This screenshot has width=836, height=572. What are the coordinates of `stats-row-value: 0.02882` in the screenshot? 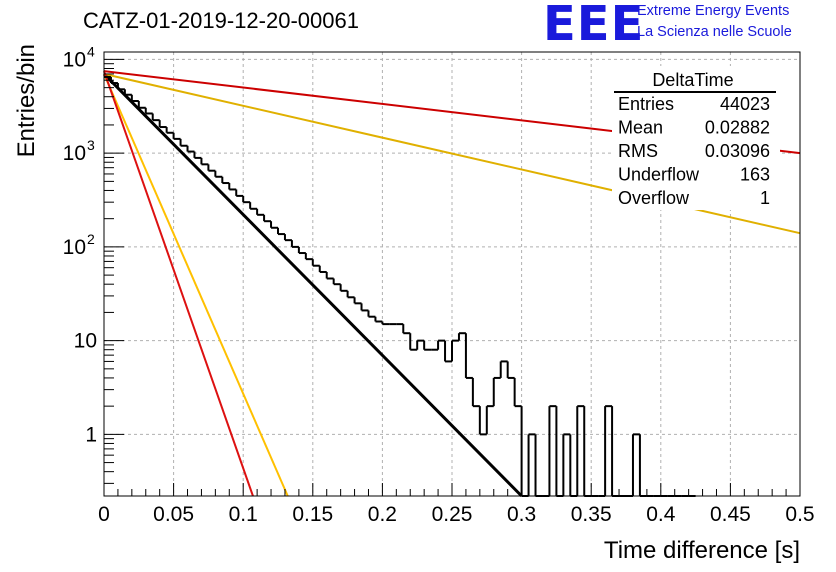 It's located at (737, 128).